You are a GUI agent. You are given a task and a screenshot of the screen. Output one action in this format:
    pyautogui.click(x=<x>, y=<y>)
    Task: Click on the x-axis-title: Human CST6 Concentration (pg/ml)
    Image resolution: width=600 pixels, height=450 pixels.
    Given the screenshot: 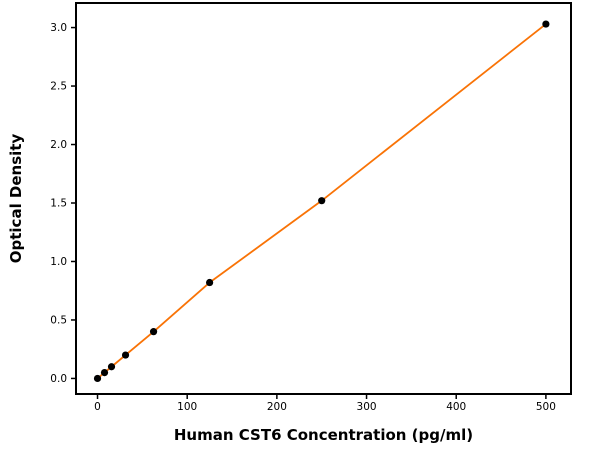 What is the action you would take?
    pyautogui.click(x=323, y=435)
    